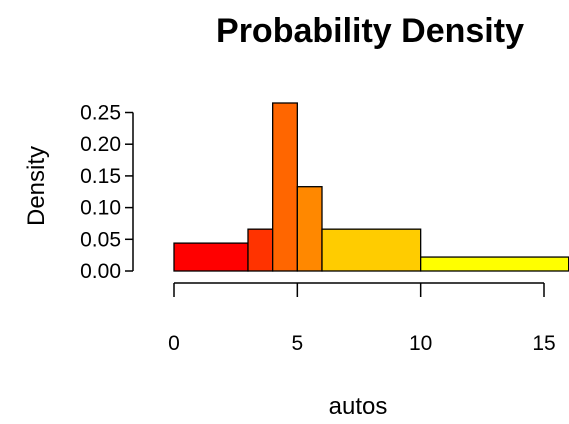  What do you see at coordinates (100, 144) in the screenshot?
I see `y-tick-label-4: 0.20` at bounding box center [100, 144].